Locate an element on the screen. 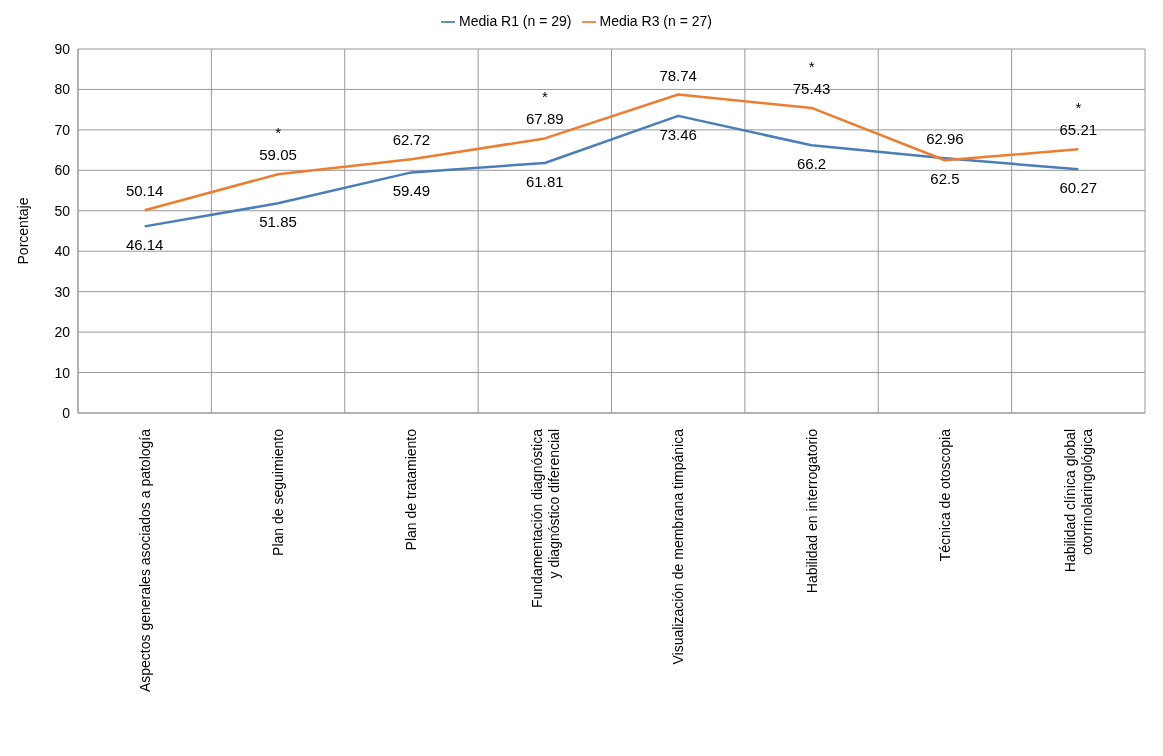  data-label: 46.14 is located at coordinates (144, 245).